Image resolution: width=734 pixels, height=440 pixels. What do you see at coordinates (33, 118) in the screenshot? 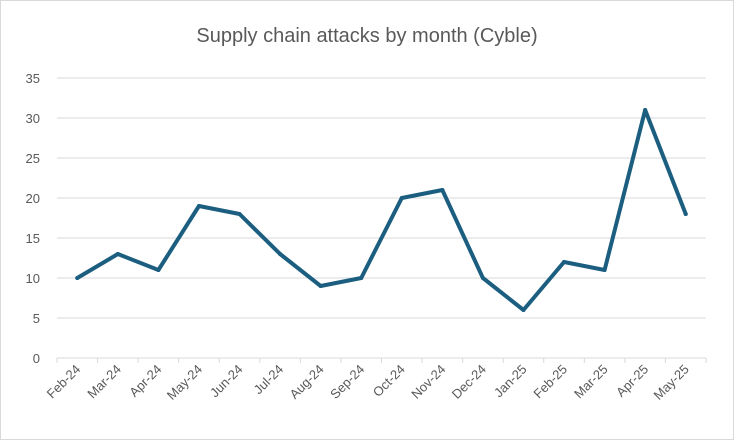
I see `y-tick-label: 30` at bounding box center [33, 118].